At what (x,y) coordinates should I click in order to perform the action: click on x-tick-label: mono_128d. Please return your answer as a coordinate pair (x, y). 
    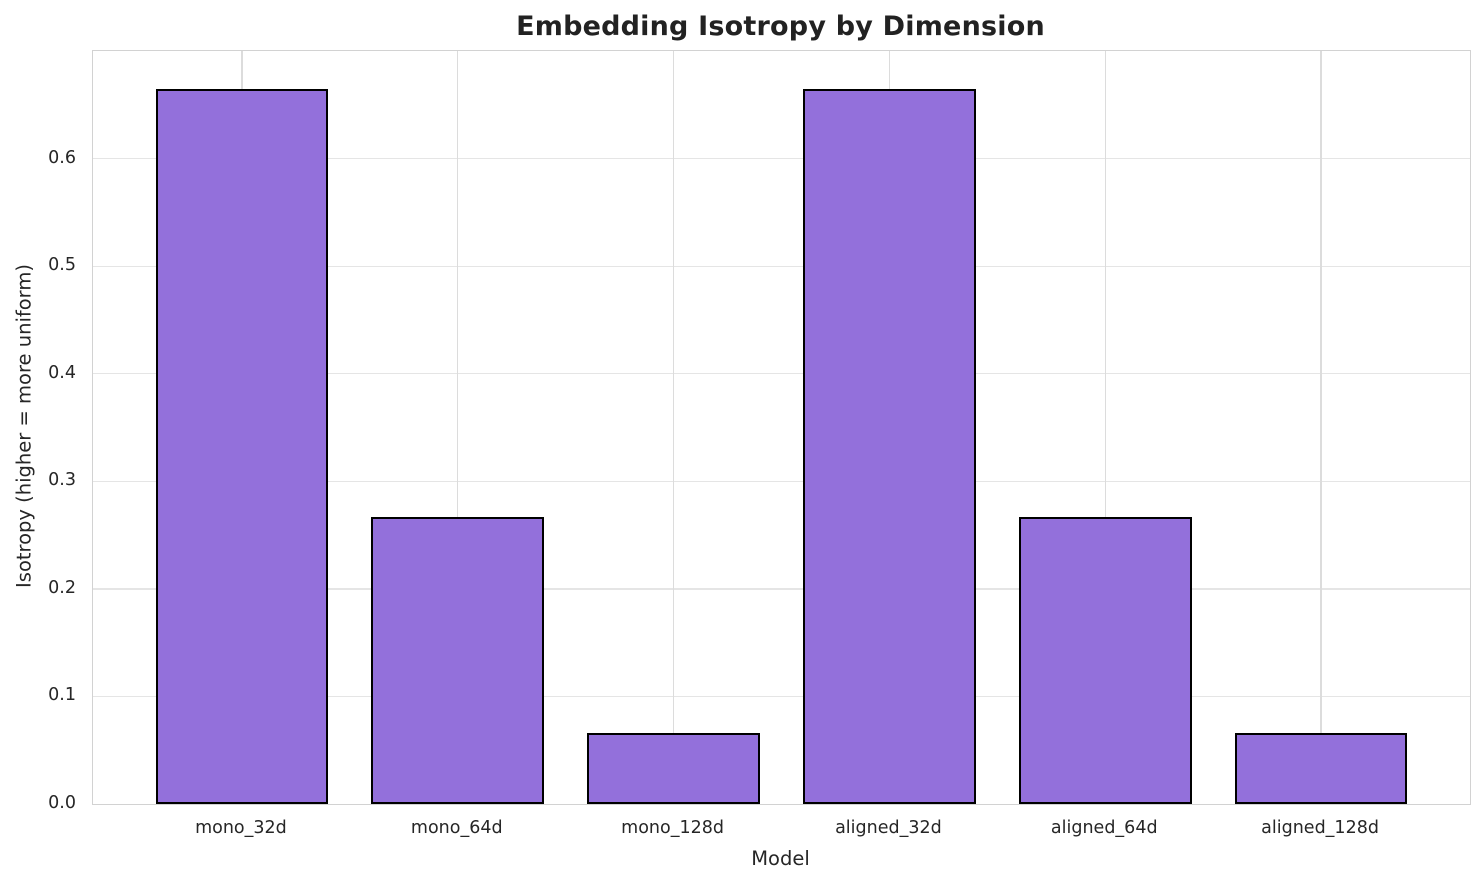
    Looking at the image, I should click on (672, 828).